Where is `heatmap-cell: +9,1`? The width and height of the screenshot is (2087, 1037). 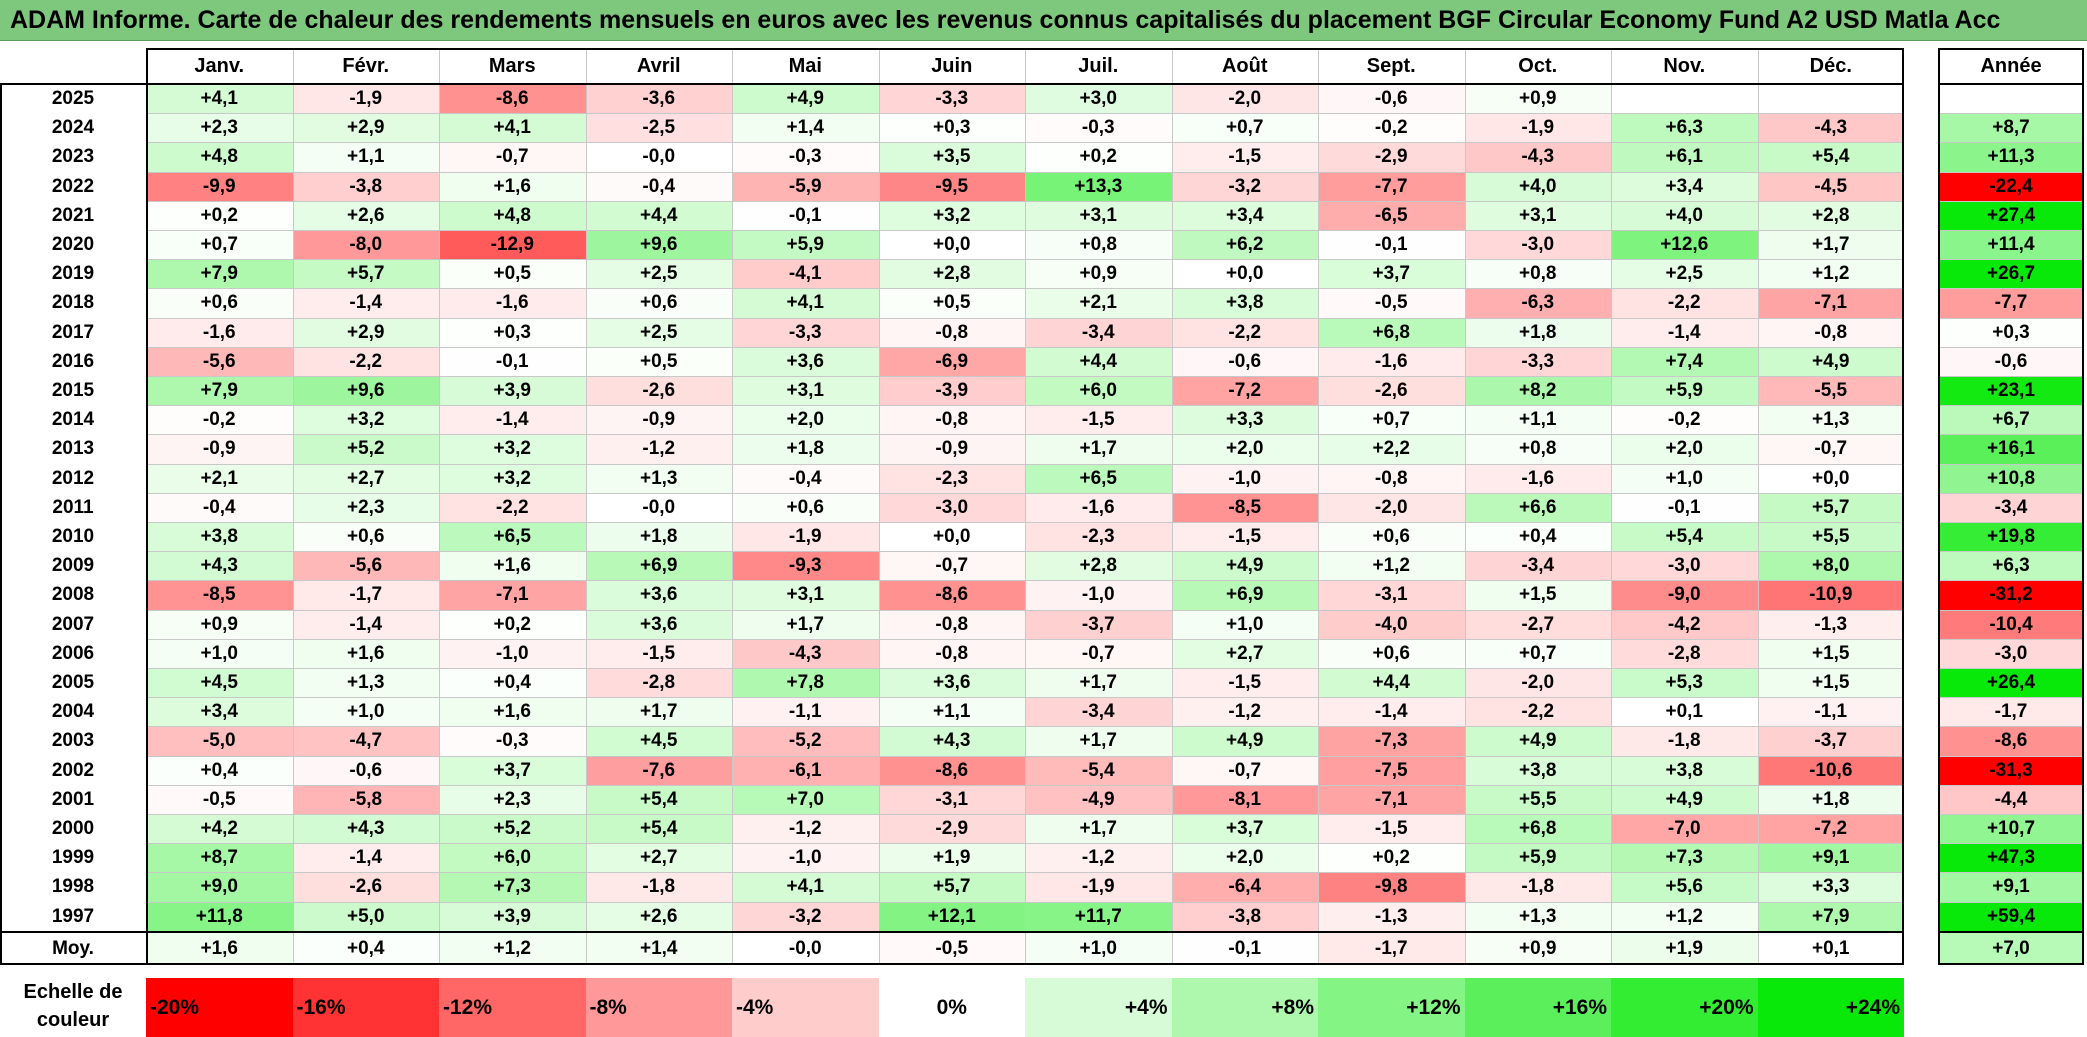 heatmap-cell: +9,1 is located at coordinates (1830, 858).